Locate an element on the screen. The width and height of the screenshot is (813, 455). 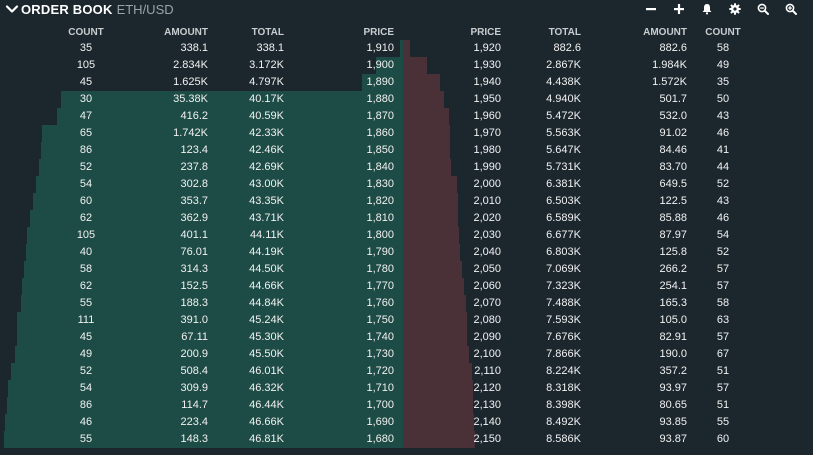
ask-row: 1,960 5.472K 532.0 43 is located at coordinates (608, 116).